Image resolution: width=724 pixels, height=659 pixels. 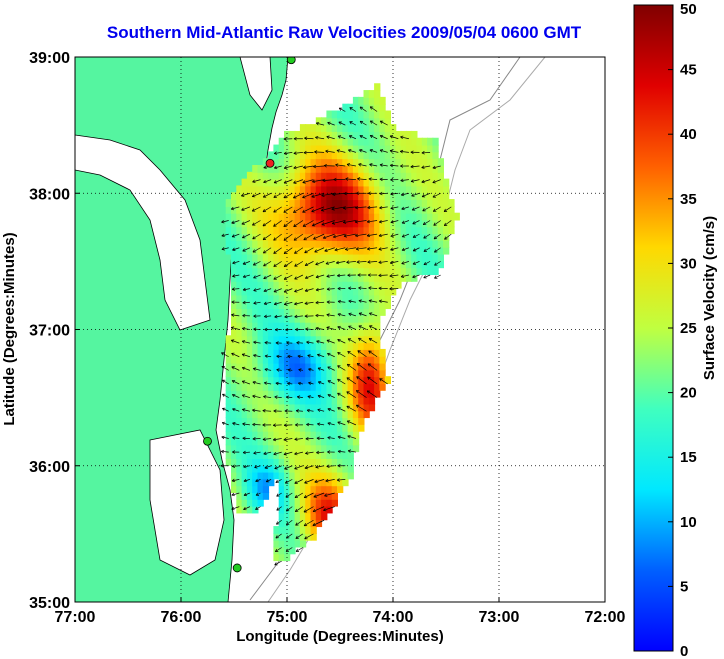 What do you see at coordinates (688, 263) in the screenshot?
I see `colorbar-tick-label: 30` at bounding box center [688, 263].